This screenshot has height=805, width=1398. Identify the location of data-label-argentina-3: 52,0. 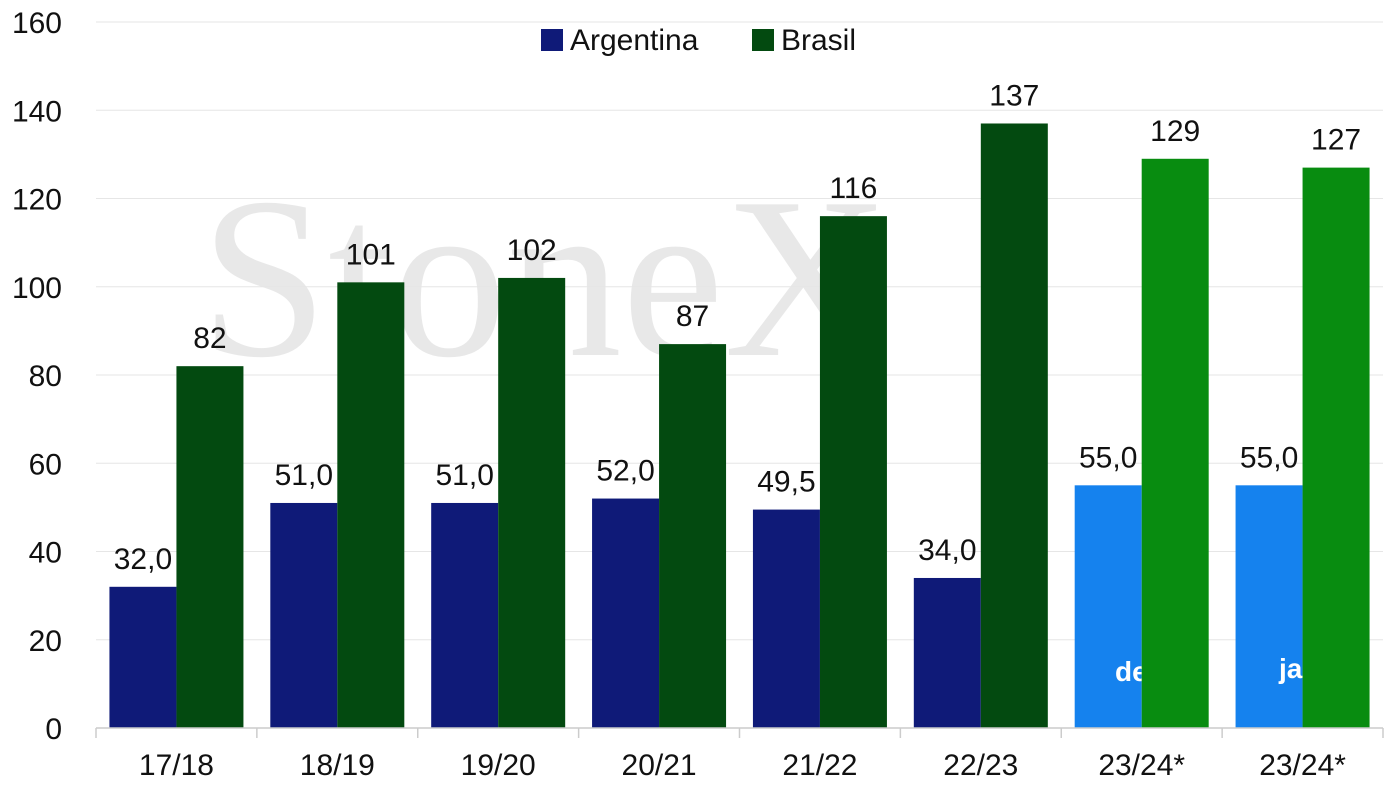
(625, 471).